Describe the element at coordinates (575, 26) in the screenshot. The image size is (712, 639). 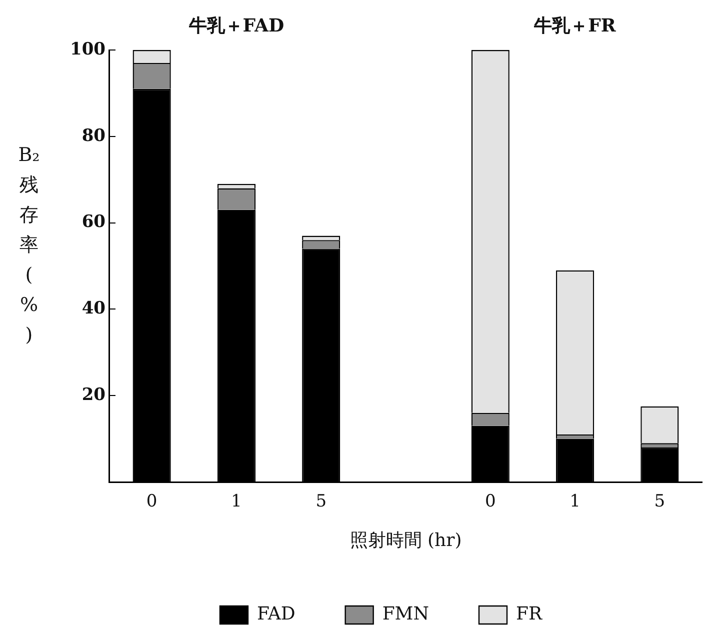
I see `text: 牛乳＋FR` at that location.